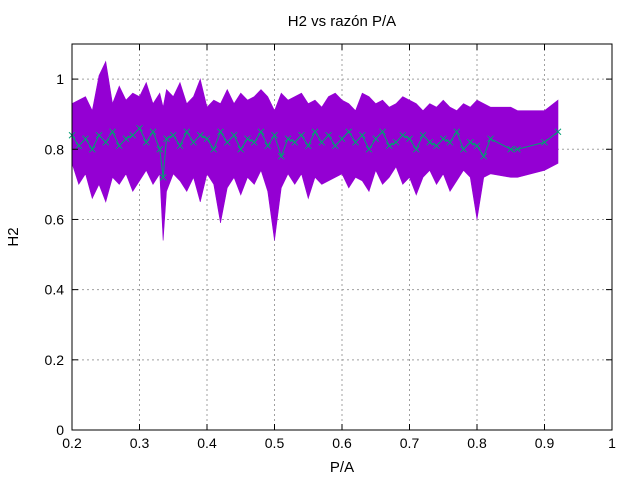  I want to click on y-tick-label: 0, so click(60, 430).